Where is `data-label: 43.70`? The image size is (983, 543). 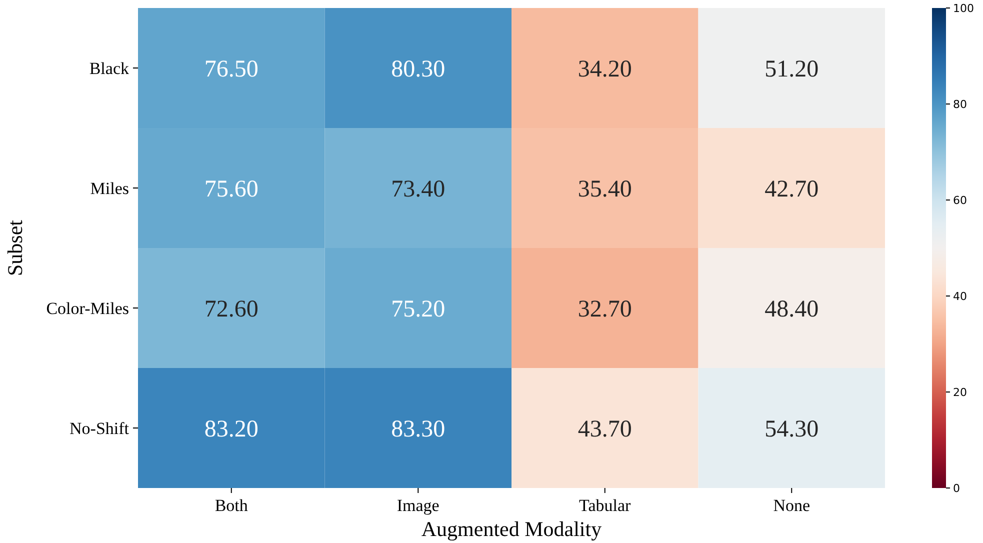
data-label: 43.70 is located at coordinates (605, 429).